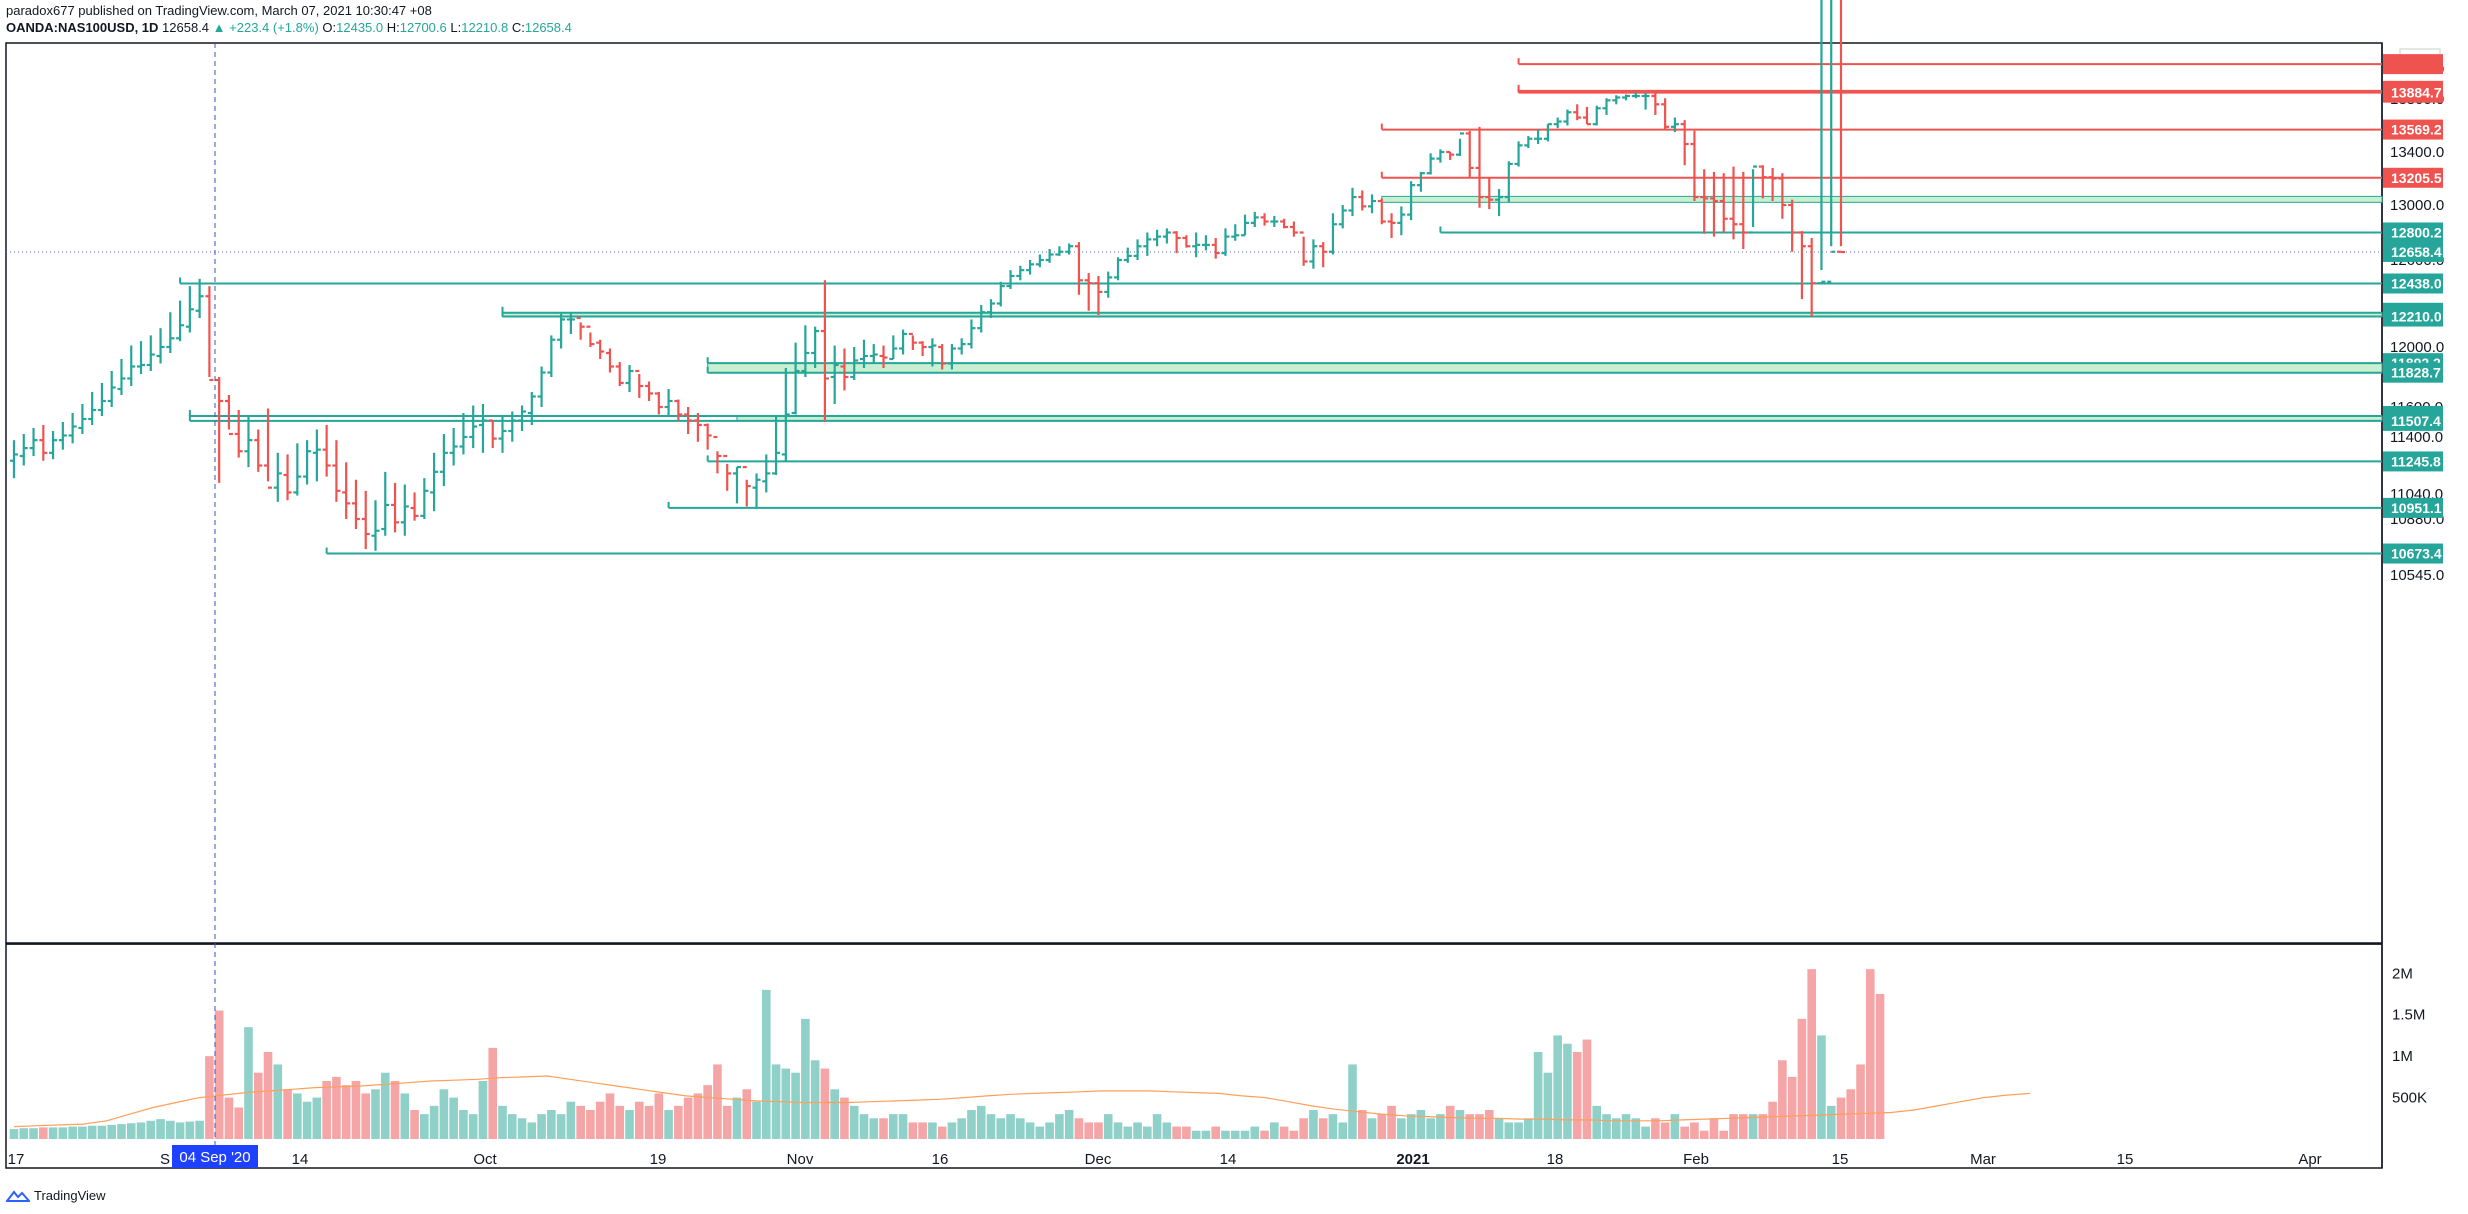 This screenshot has width=2468, height=1214. Describe the element at coordinates (2416, 130) in the screenshot. I see `price-tag-label: 13569.2` at that location.